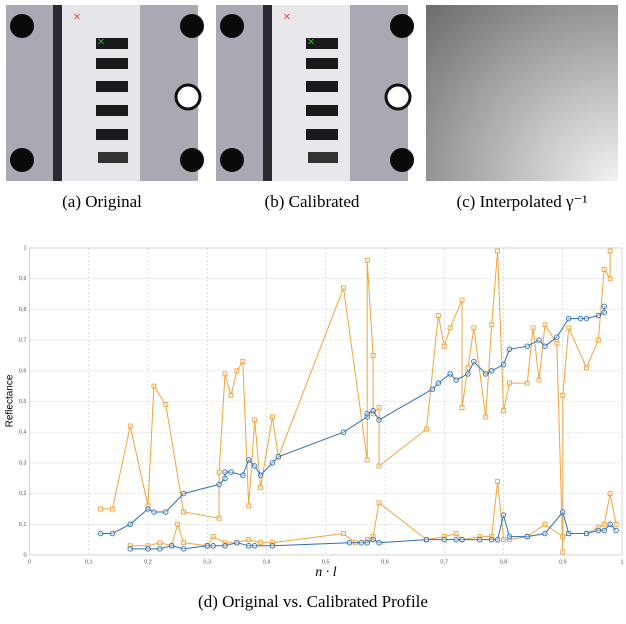 This screenshot has width=626, height=624. What do you see at coordinates (385, 562) in the screenshot?
I see `x-tick-label: 0,6` at bounding box center [385, 562].